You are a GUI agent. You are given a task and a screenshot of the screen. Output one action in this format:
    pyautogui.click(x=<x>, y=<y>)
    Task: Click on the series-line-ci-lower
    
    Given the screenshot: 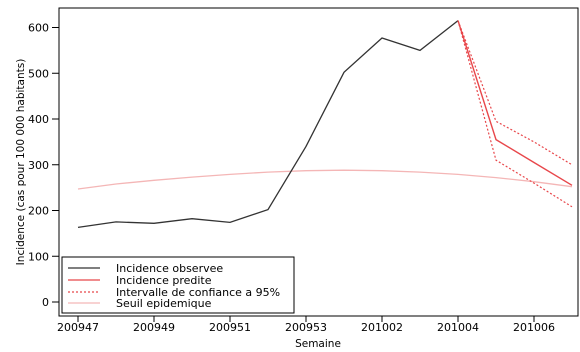 What is the action you would take?
    pyautogui.click(x=515, y=114)
    